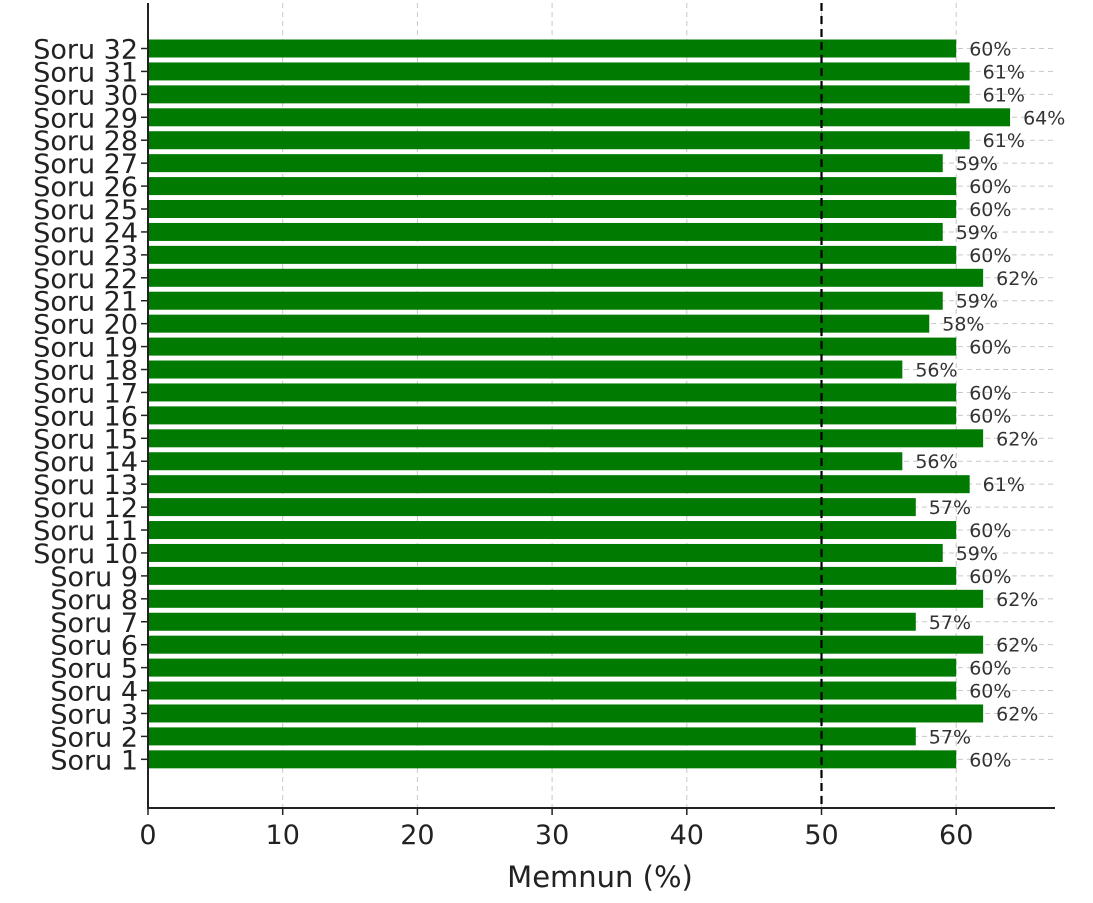 This screenshot has width=1093, height=903. Describe the element at coordinates (821, 835) in the screenshot. I see `x-tick-label: 50` at that location.